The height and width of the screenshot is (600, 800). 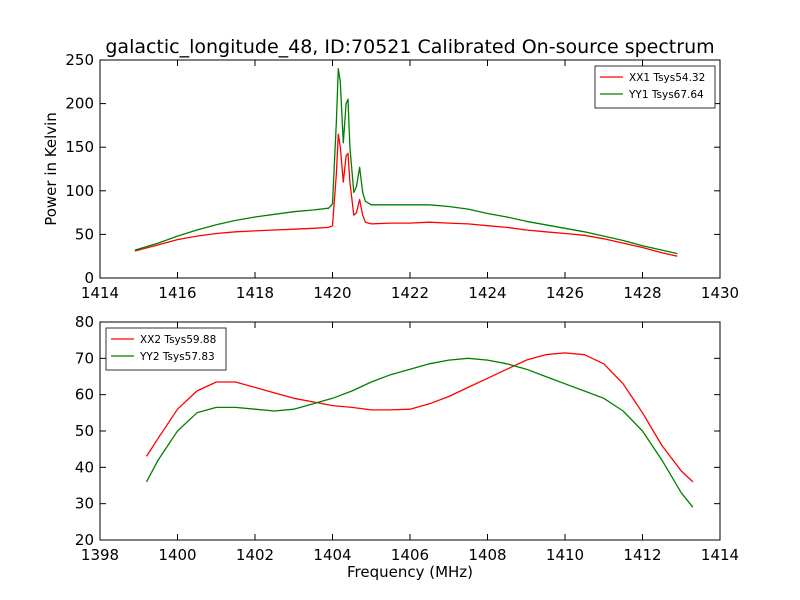 I want to click on y-tick-label: 0, so click(x=89, y=278).